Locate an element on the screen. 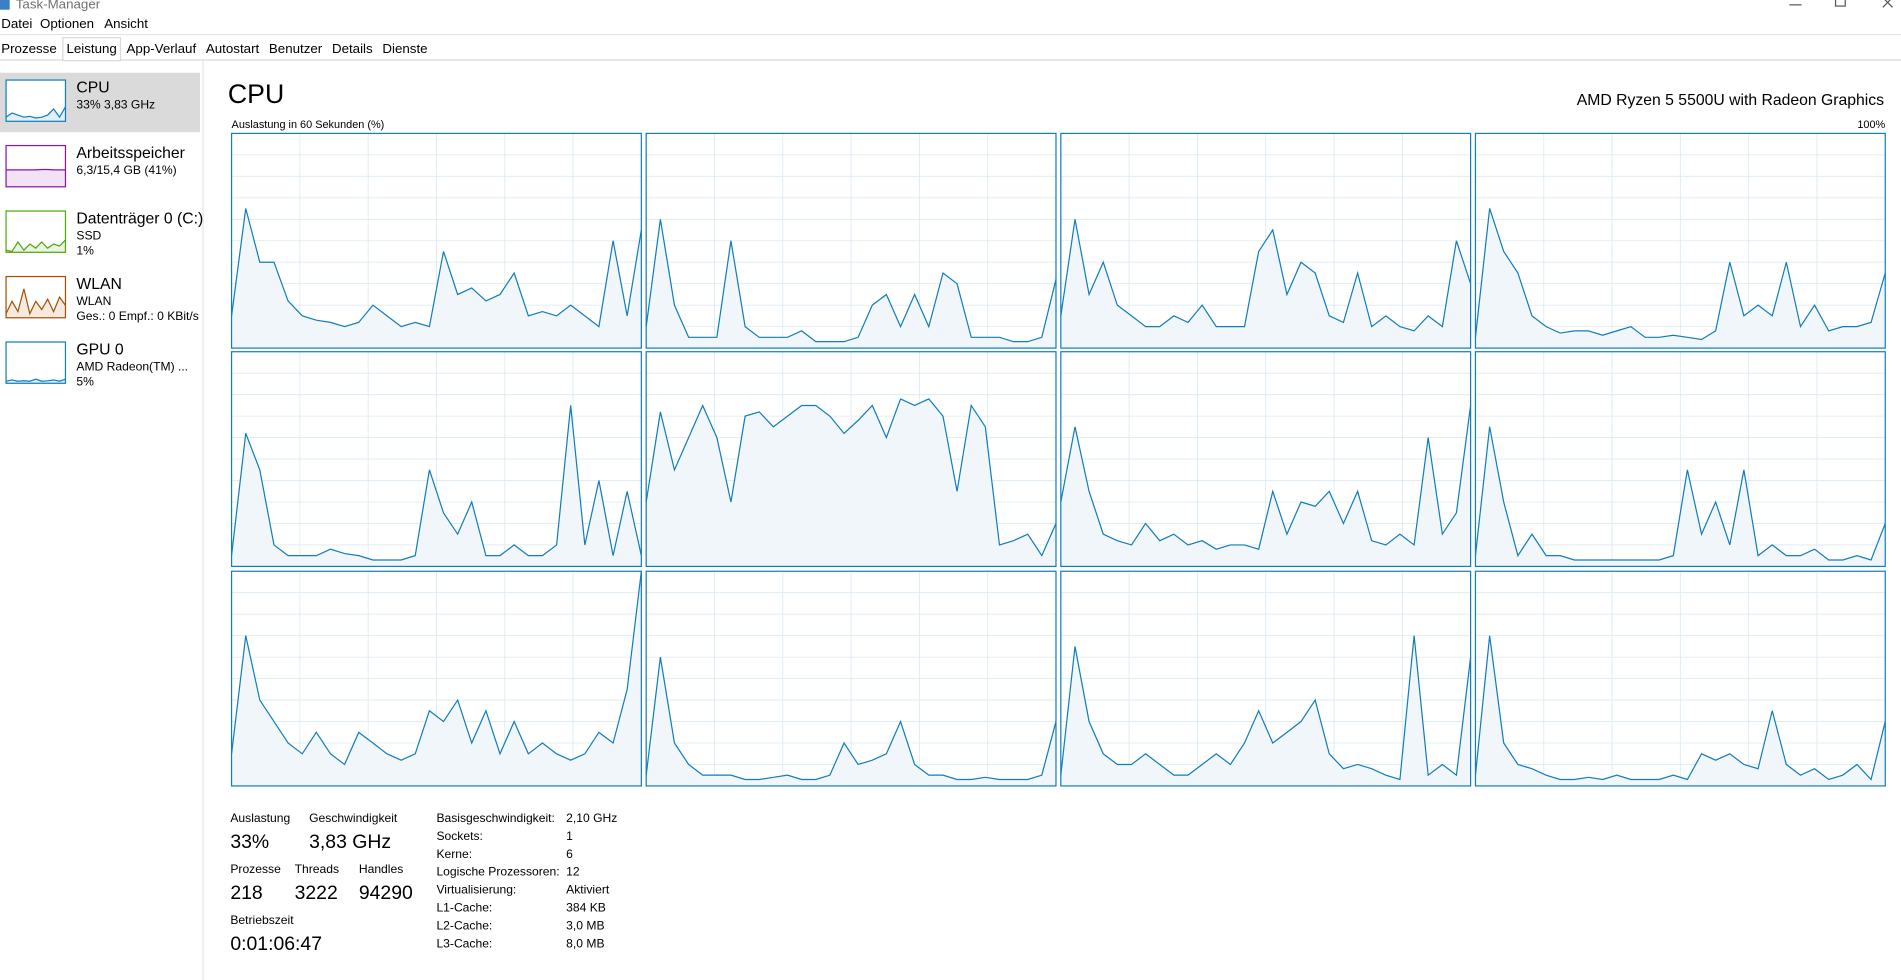 The height and width of the screenshot is (980, 1901). stat-value: 0:01:06:47 is located at coordinates (276, 944).